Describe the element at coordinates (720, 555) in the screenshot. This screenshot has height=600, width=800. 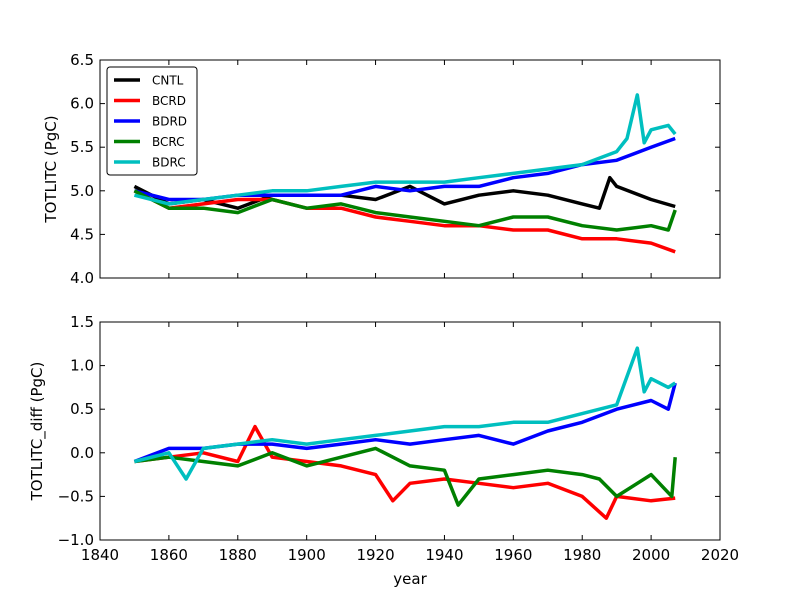
I see `x-tick-label: 2020` at that location.